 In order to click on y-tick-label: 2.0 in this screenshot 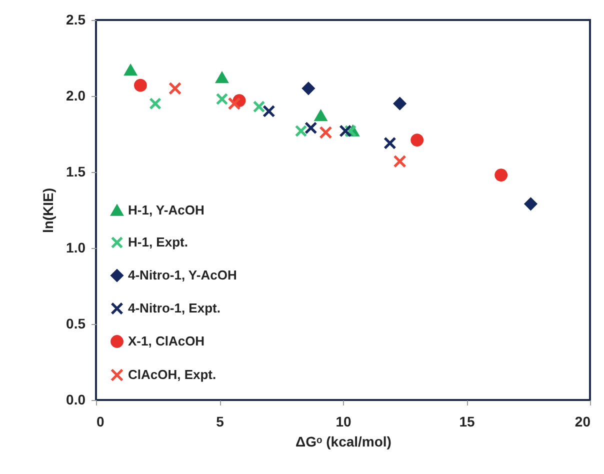, I will do `click(76, 96)`.